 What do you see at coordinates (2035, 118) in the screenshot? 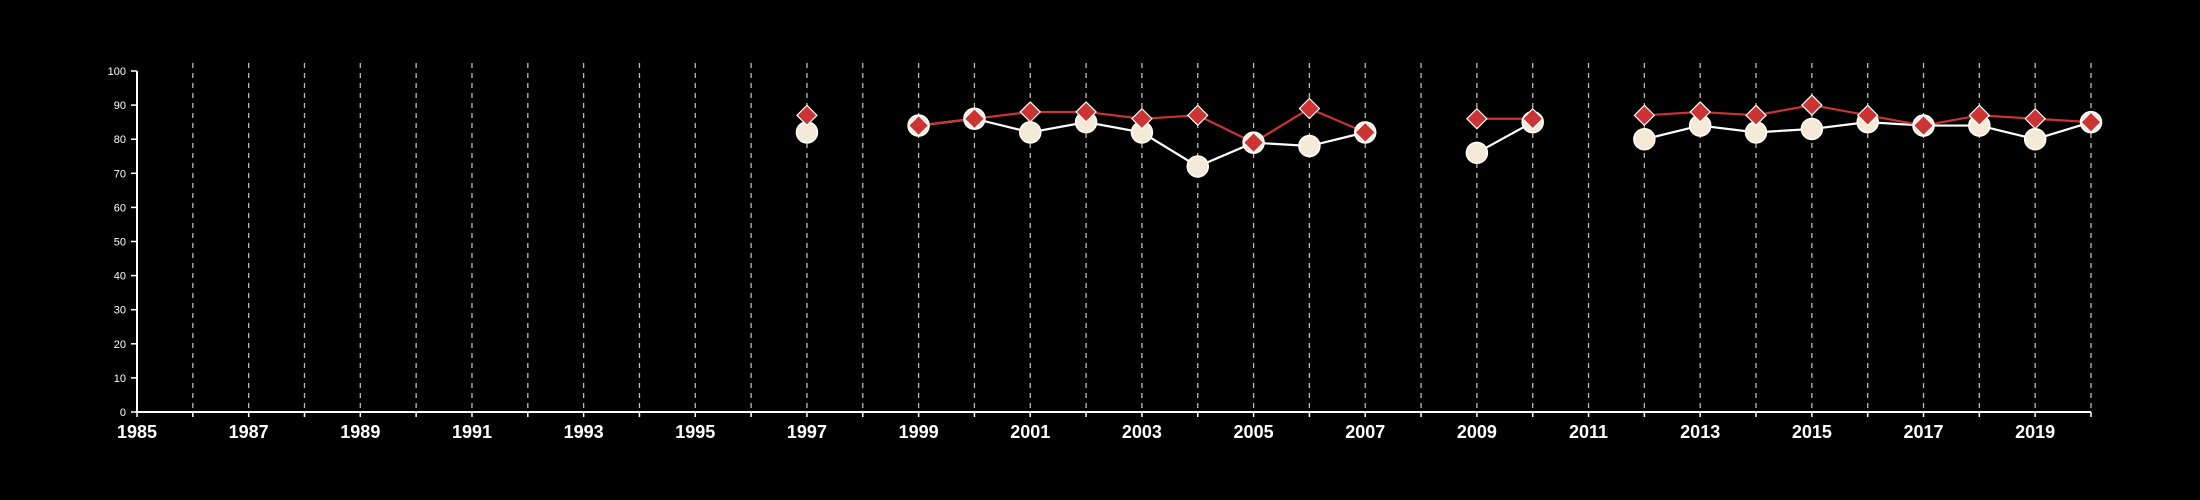
I see `point-diamond-2019` at bounding box center [2035, 118].